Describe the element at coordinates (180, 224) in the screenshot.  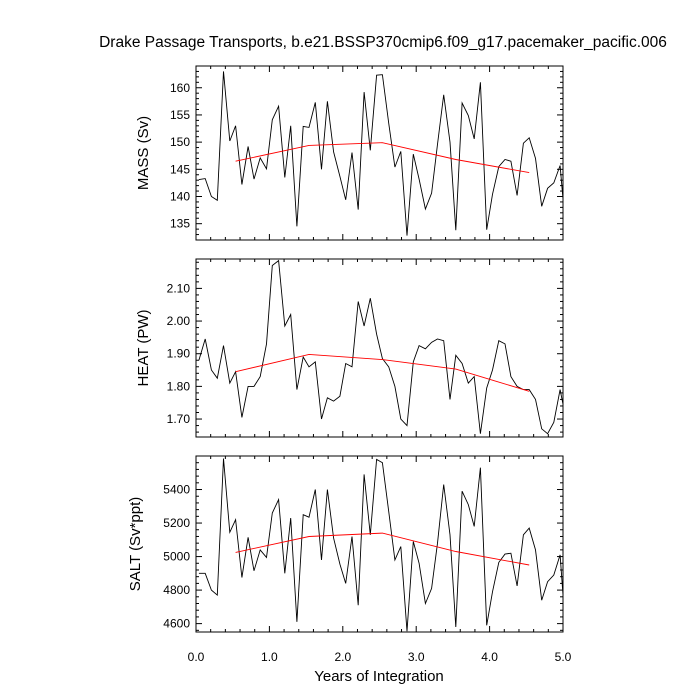
I see `mass-ytick-label: 135` at that location.